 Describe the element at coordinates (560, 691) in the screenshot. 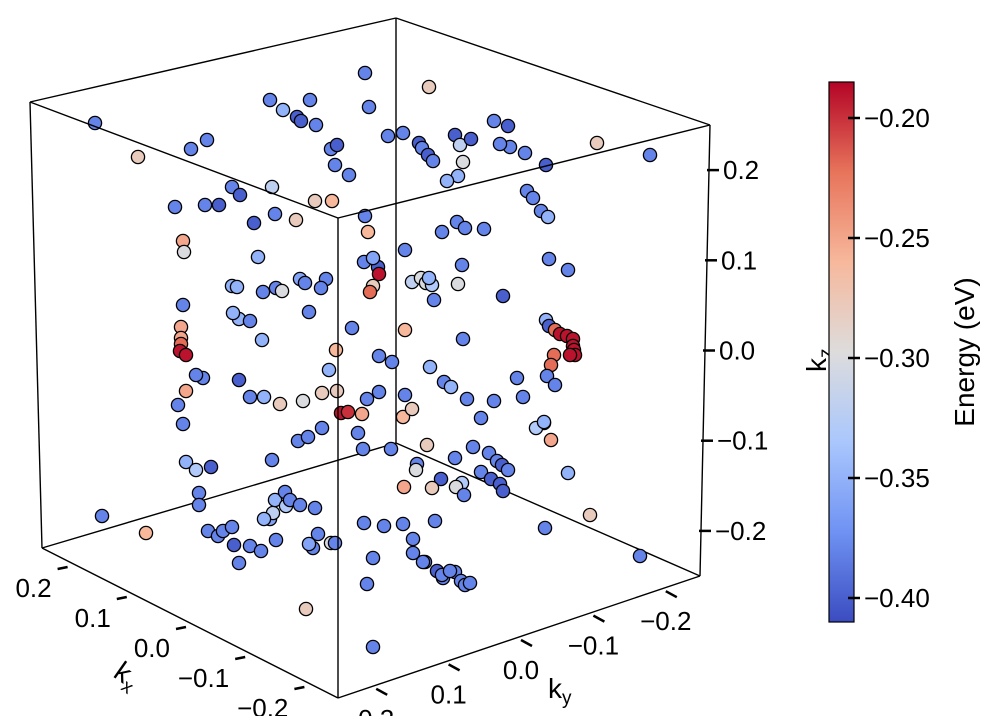

I see `y-axis-label: ky` at that location.